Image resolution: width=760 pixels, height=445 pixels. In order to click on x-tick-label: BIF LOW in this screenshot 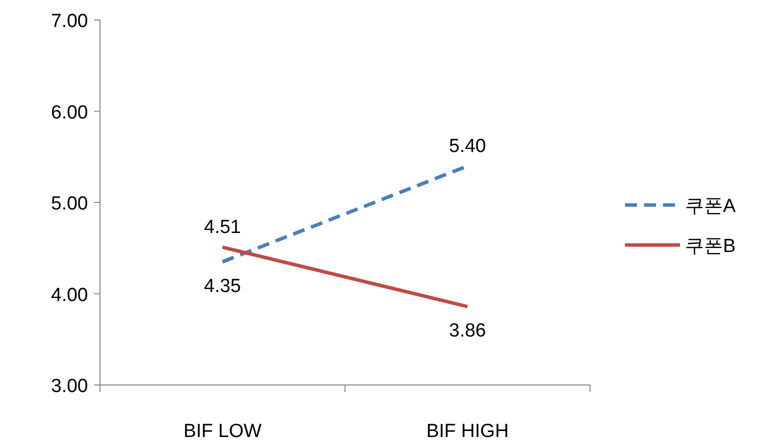, I will do `click(222, 431)`.